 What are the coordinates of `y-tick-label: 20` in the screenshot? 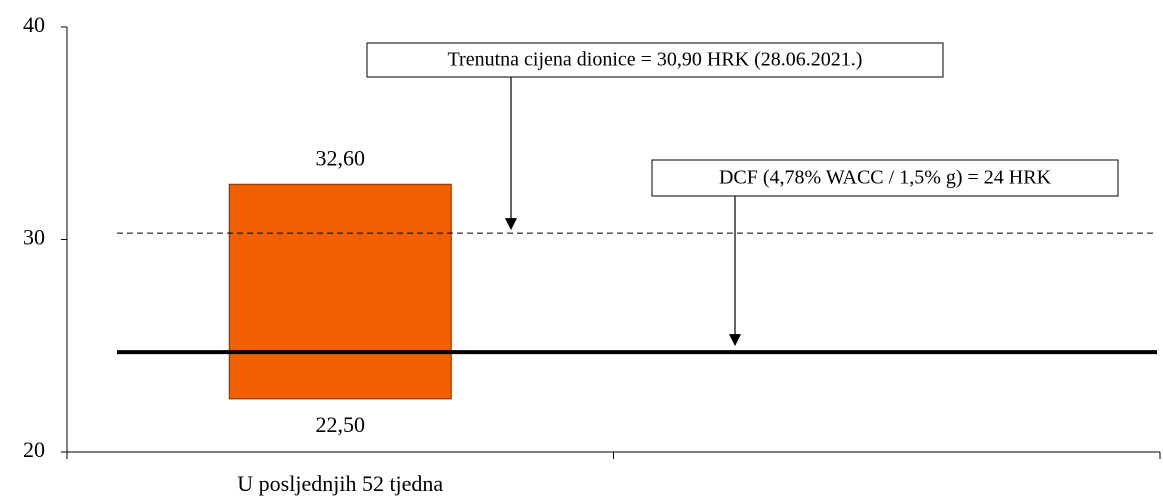 It's located at (34, 449).